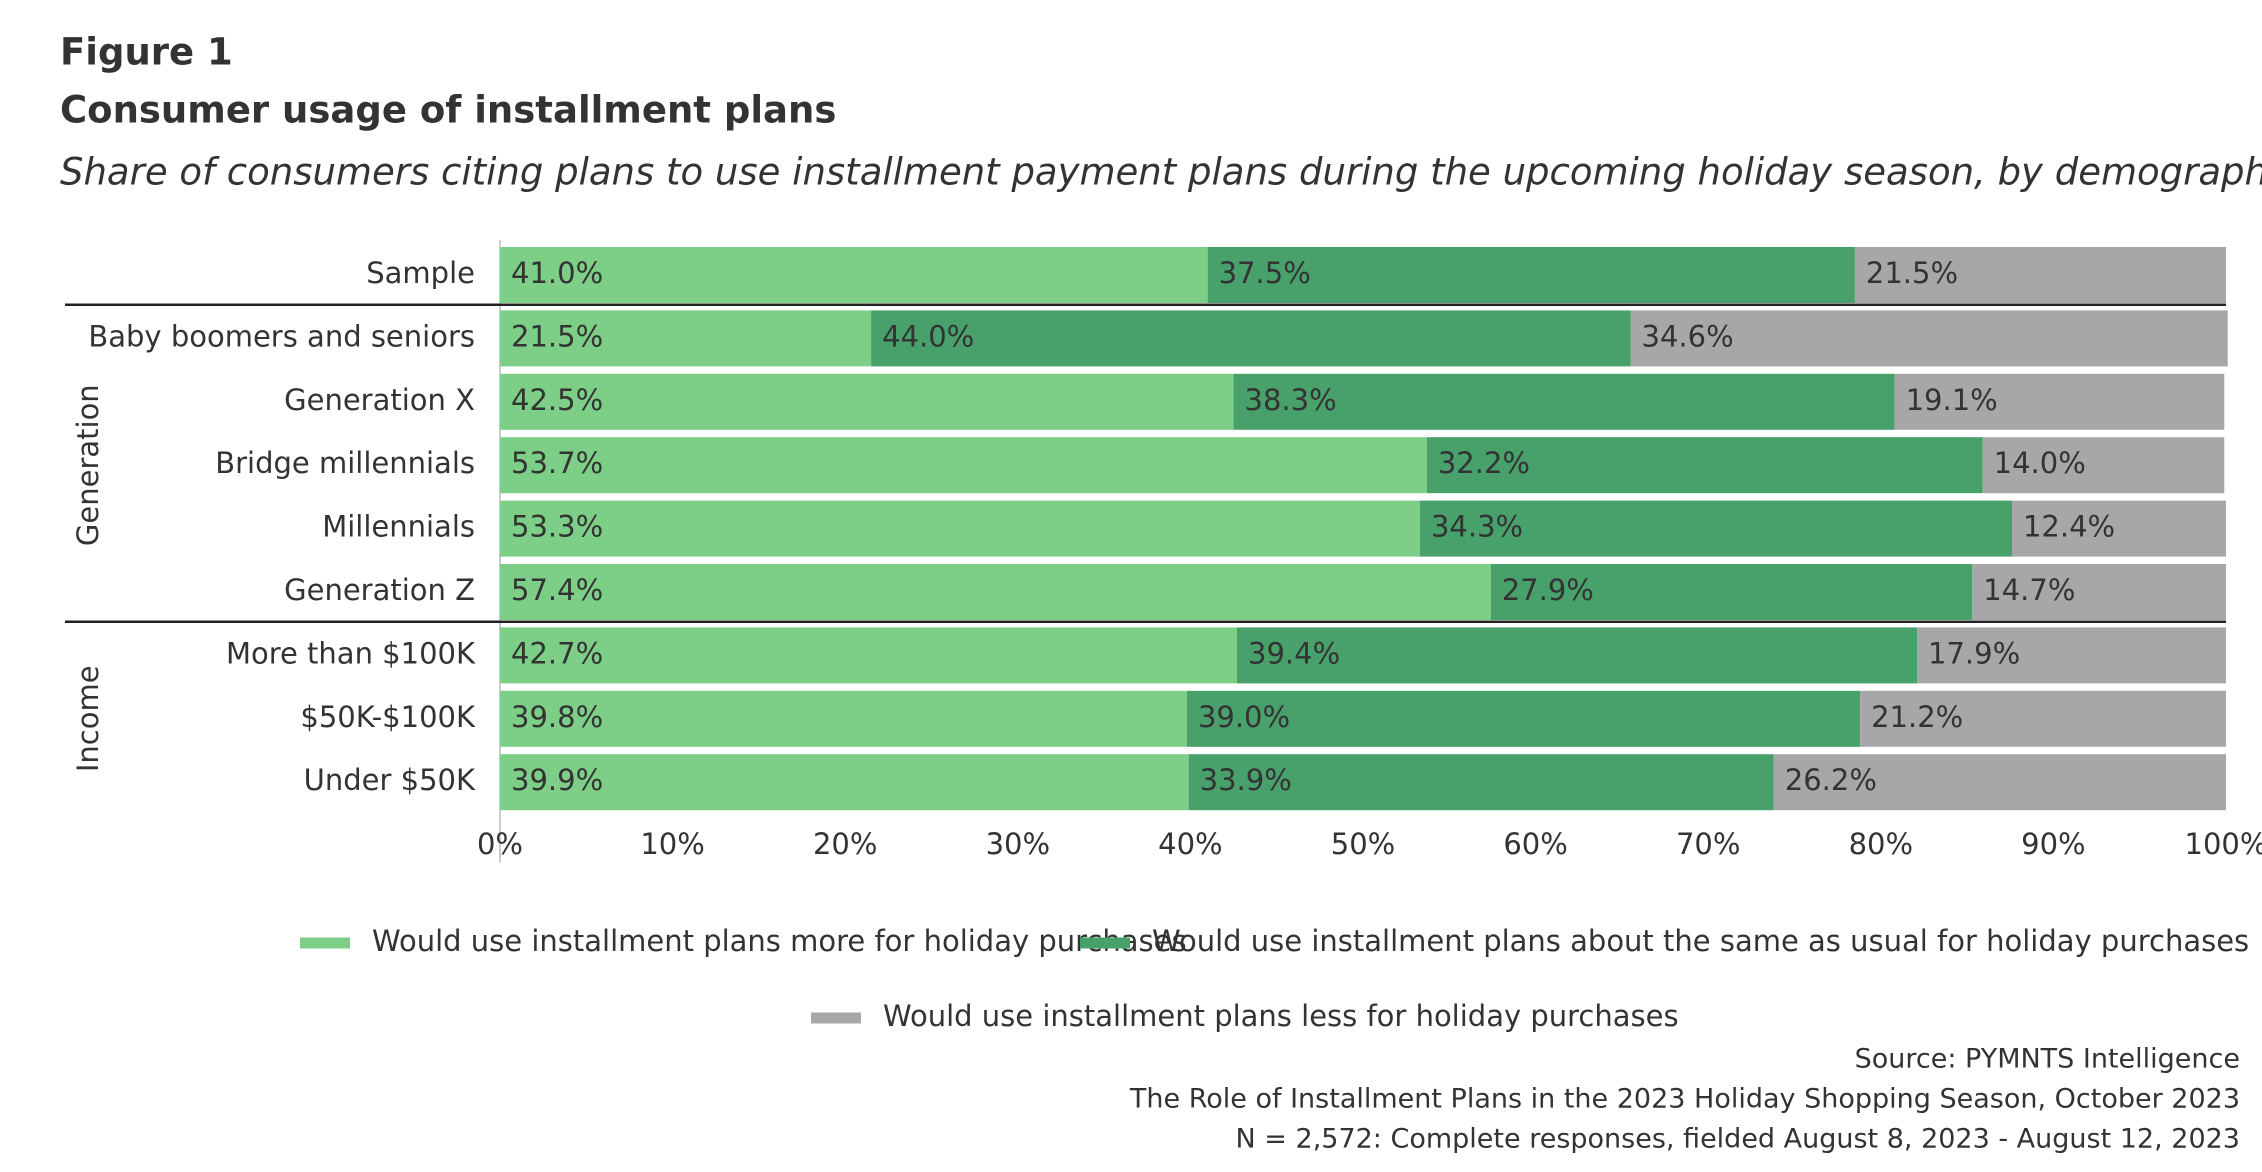 The image size is (2262, 1172). I want to click on y-tick-label: Millennials, so click(398, 527).